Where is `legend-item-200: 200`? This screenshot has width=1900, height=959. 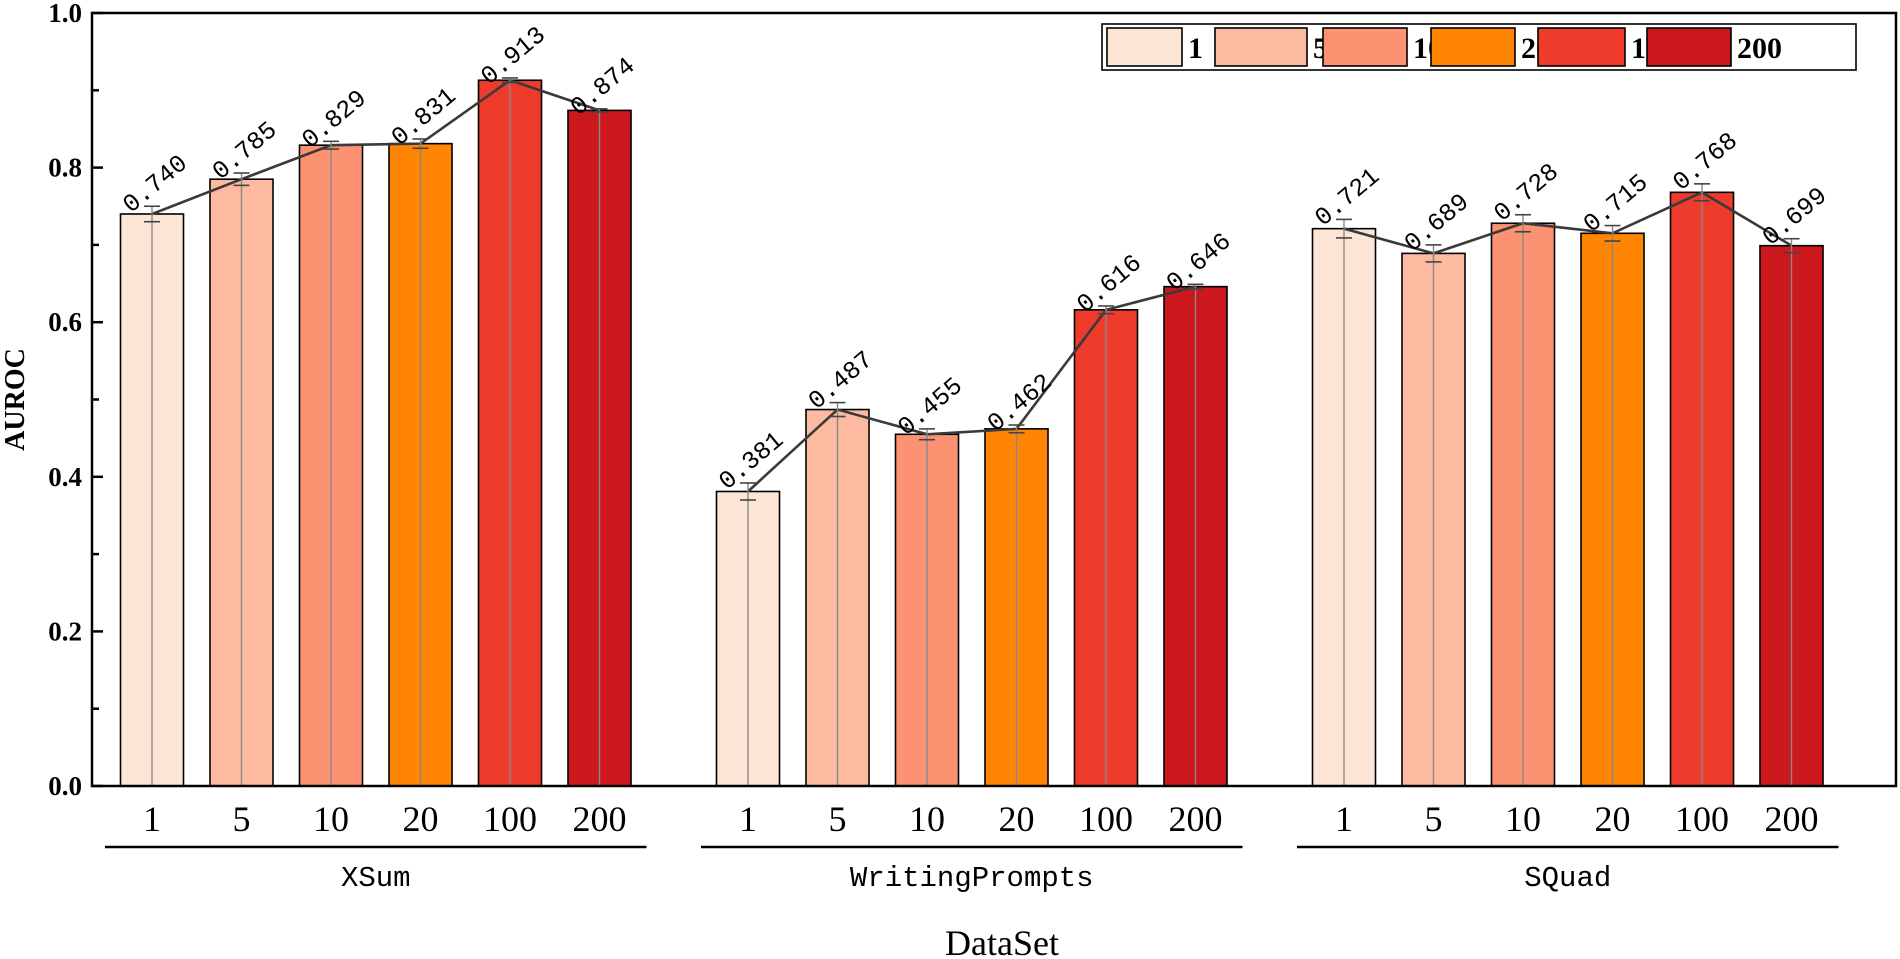
legend-item-200: 200 is located at coordinates (1714, 47).